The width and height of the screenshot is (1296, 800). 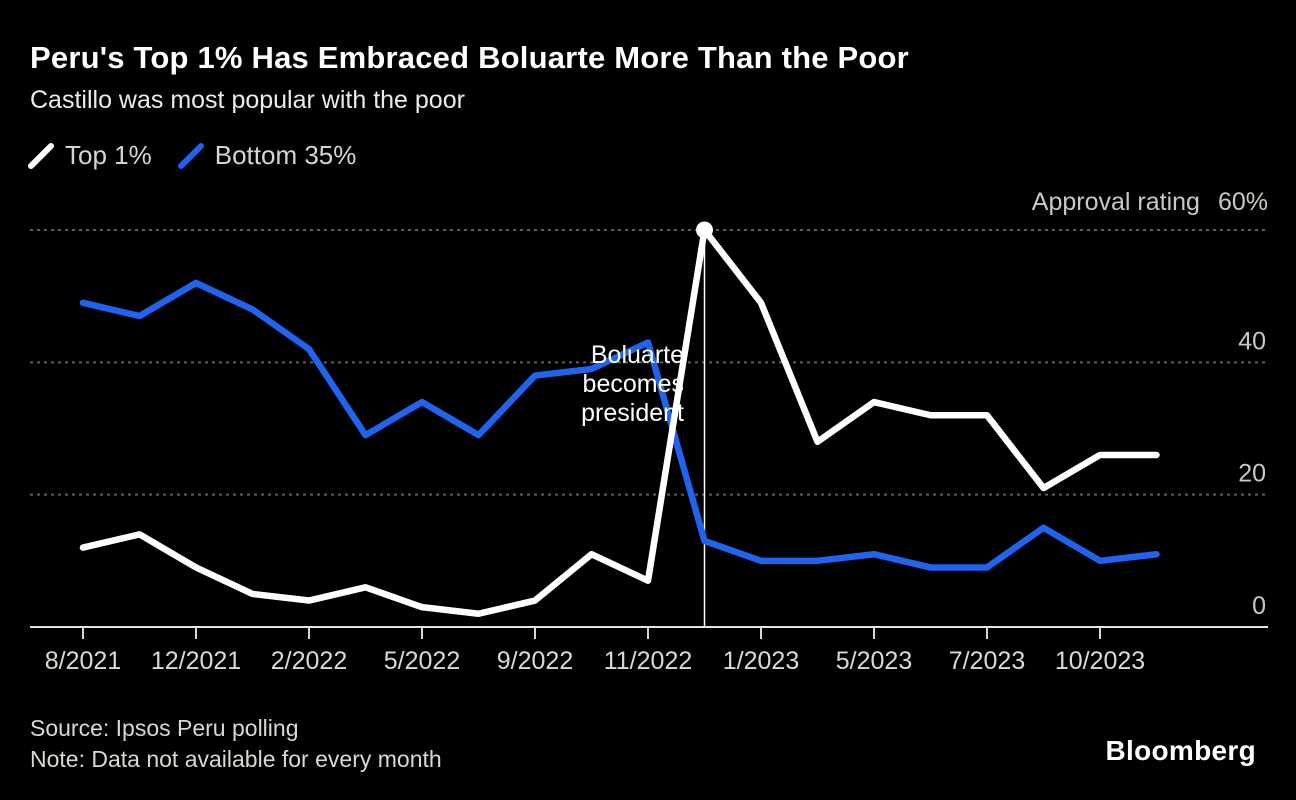 What do you see at coordinates (422, 661) in the screenshot?
I see `x-tick-label: 5/2022` at bounding box center [422, 661].